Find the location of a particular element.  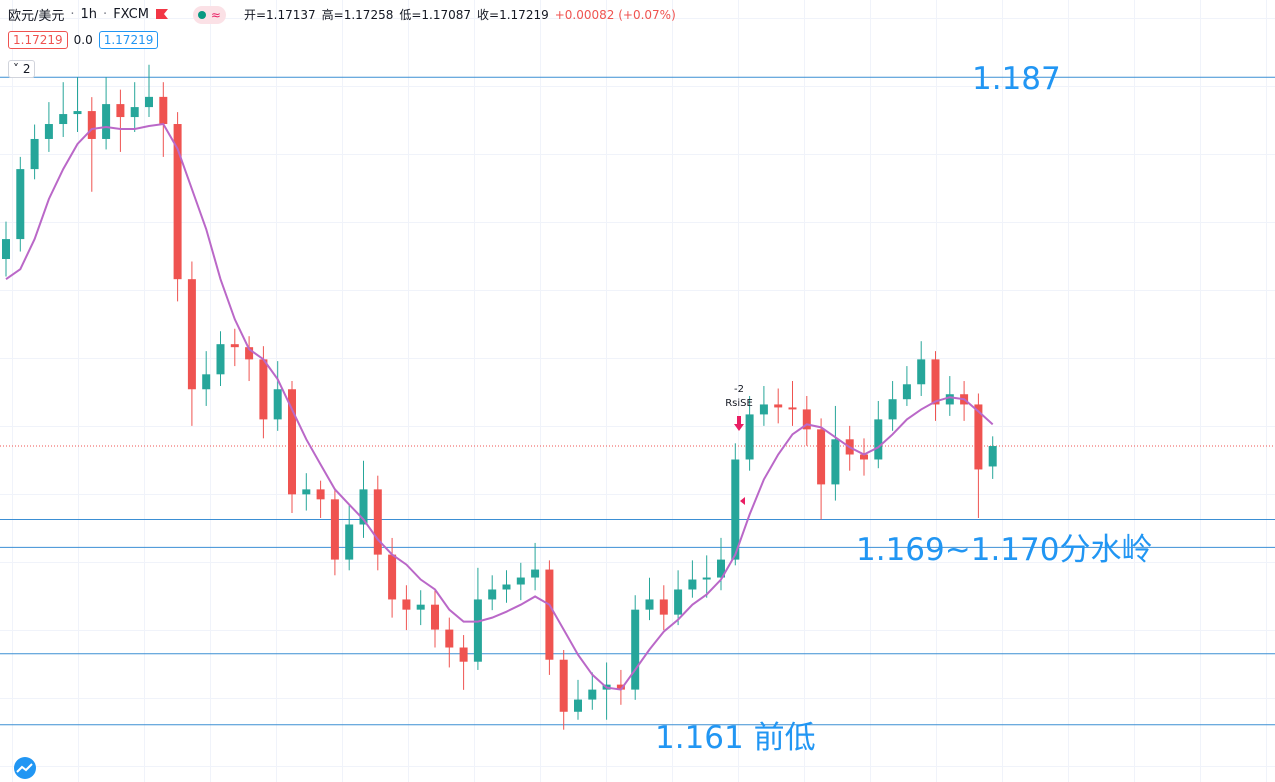

annotation: 1.187 is located at coordinates (1016, 79).